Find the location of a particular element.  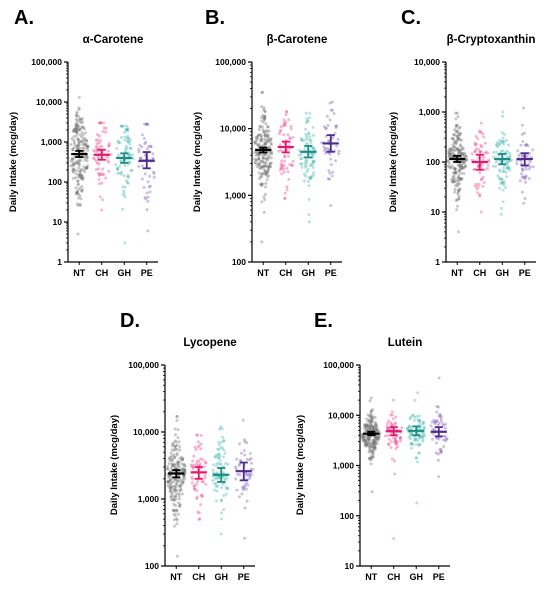

panel-d-y-title: Daily Intake (mcg/day) is located at coordinates (114, 465).